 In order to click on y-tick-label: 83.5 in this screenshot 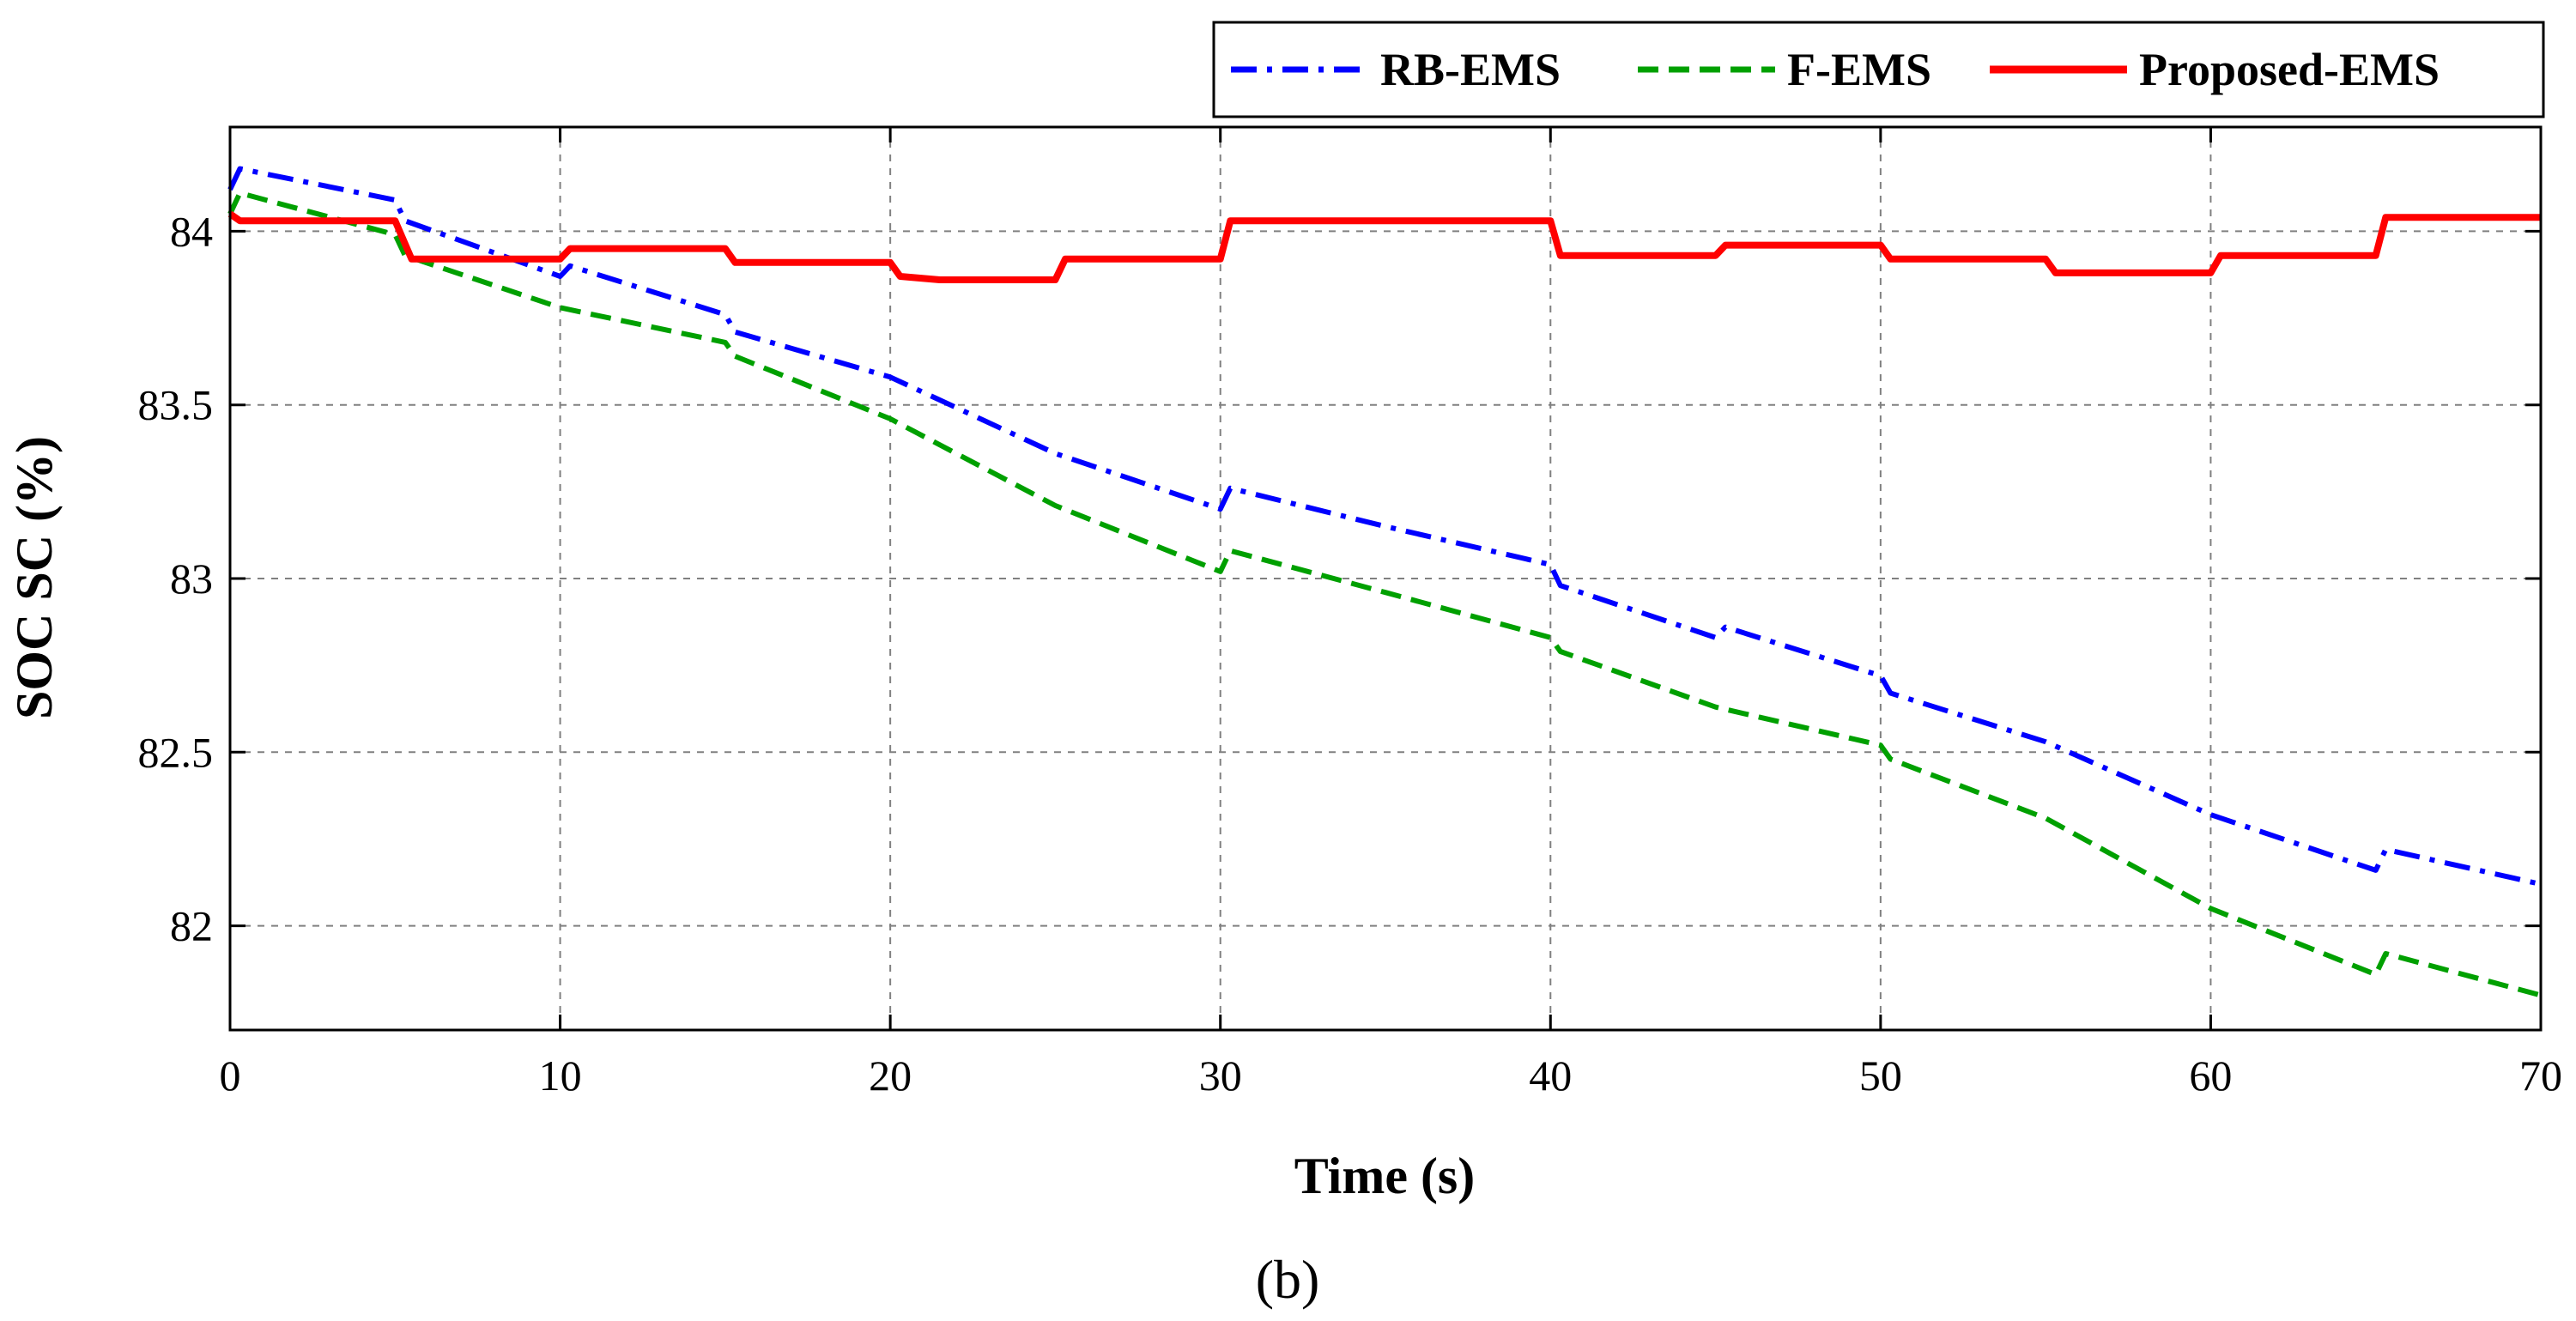, I will do `click(176, 405)`.